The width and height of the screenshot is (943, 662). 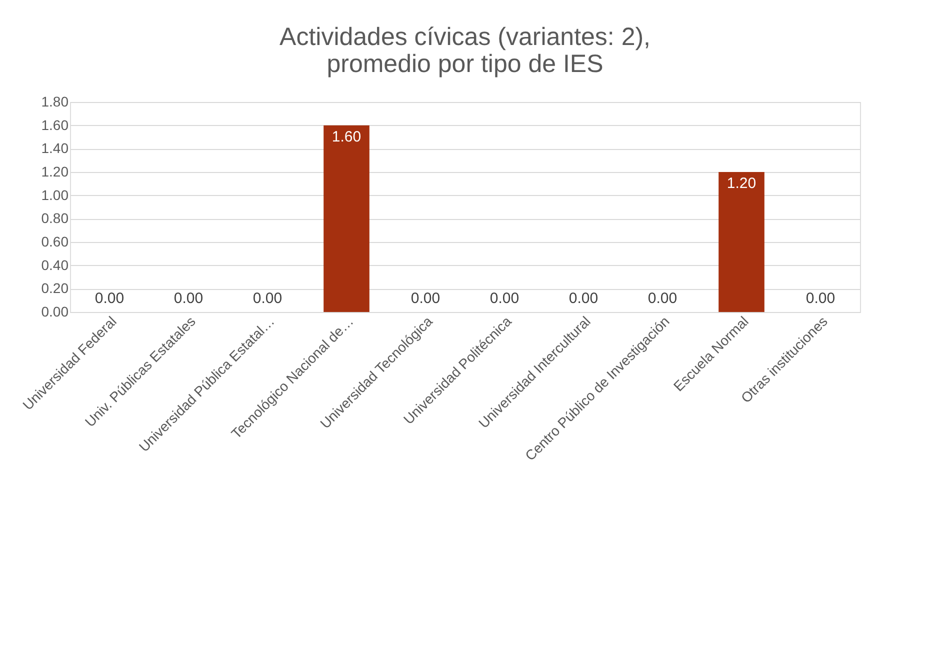 I want to click on y-tick-label: 0.40, so click(x=55, y=264).